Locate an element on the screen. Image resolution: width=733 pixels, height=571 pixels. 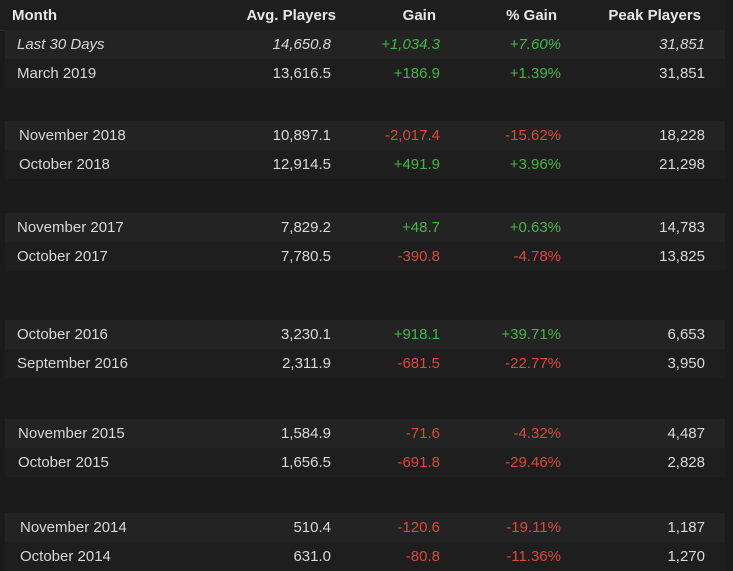
pct-gain-cell: +0.63% is located at coordinates (535, 227).